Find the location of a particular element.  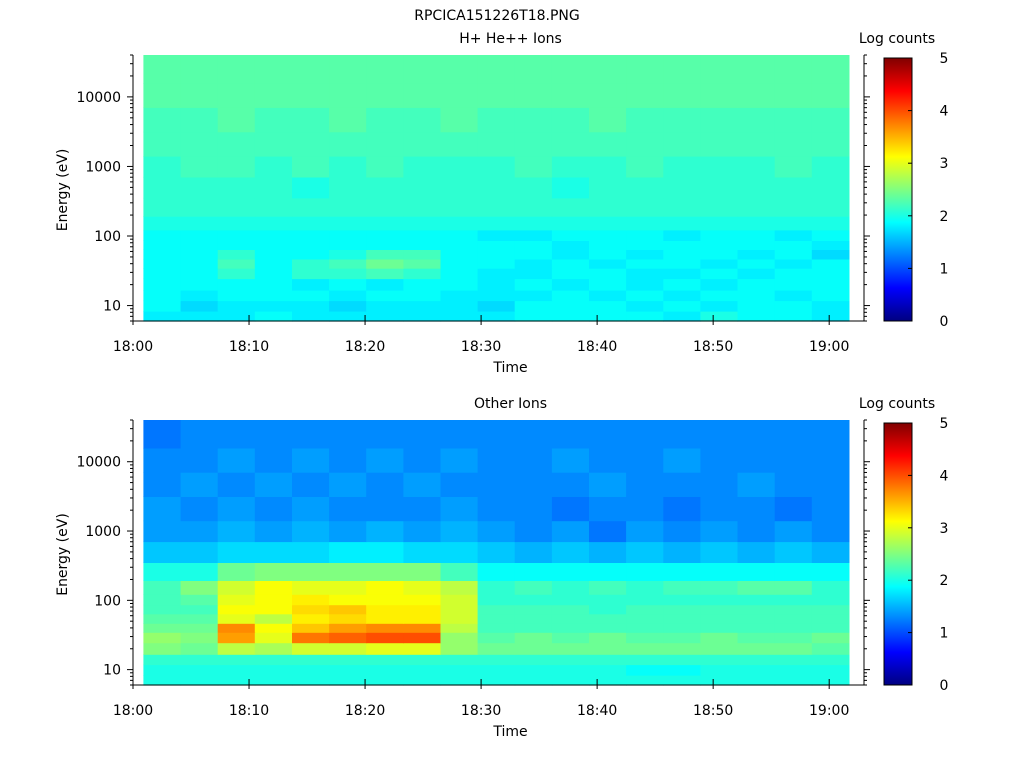

x-tick-label: 18:40 is located at coordinates (597, 711).